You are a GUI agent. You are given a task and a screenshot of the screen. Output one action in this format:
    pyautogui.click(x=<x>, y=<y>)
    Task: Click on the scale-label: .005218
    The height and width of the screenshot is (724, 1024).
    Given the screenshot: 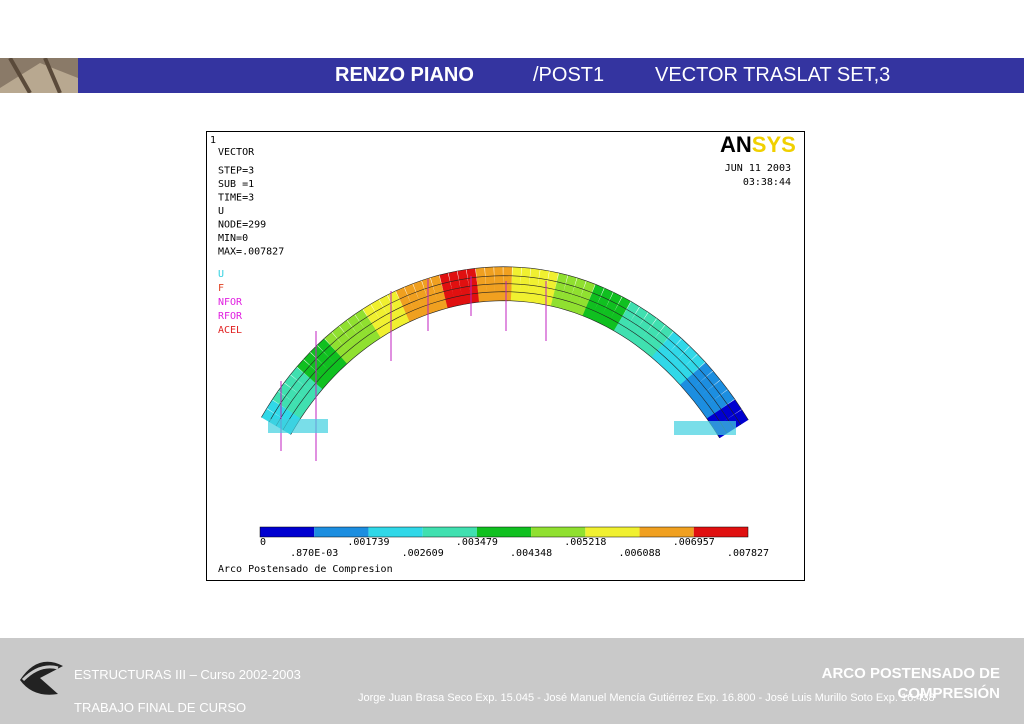 What is the action you would take?
    pyautogui.click(x=585, y=542)
    